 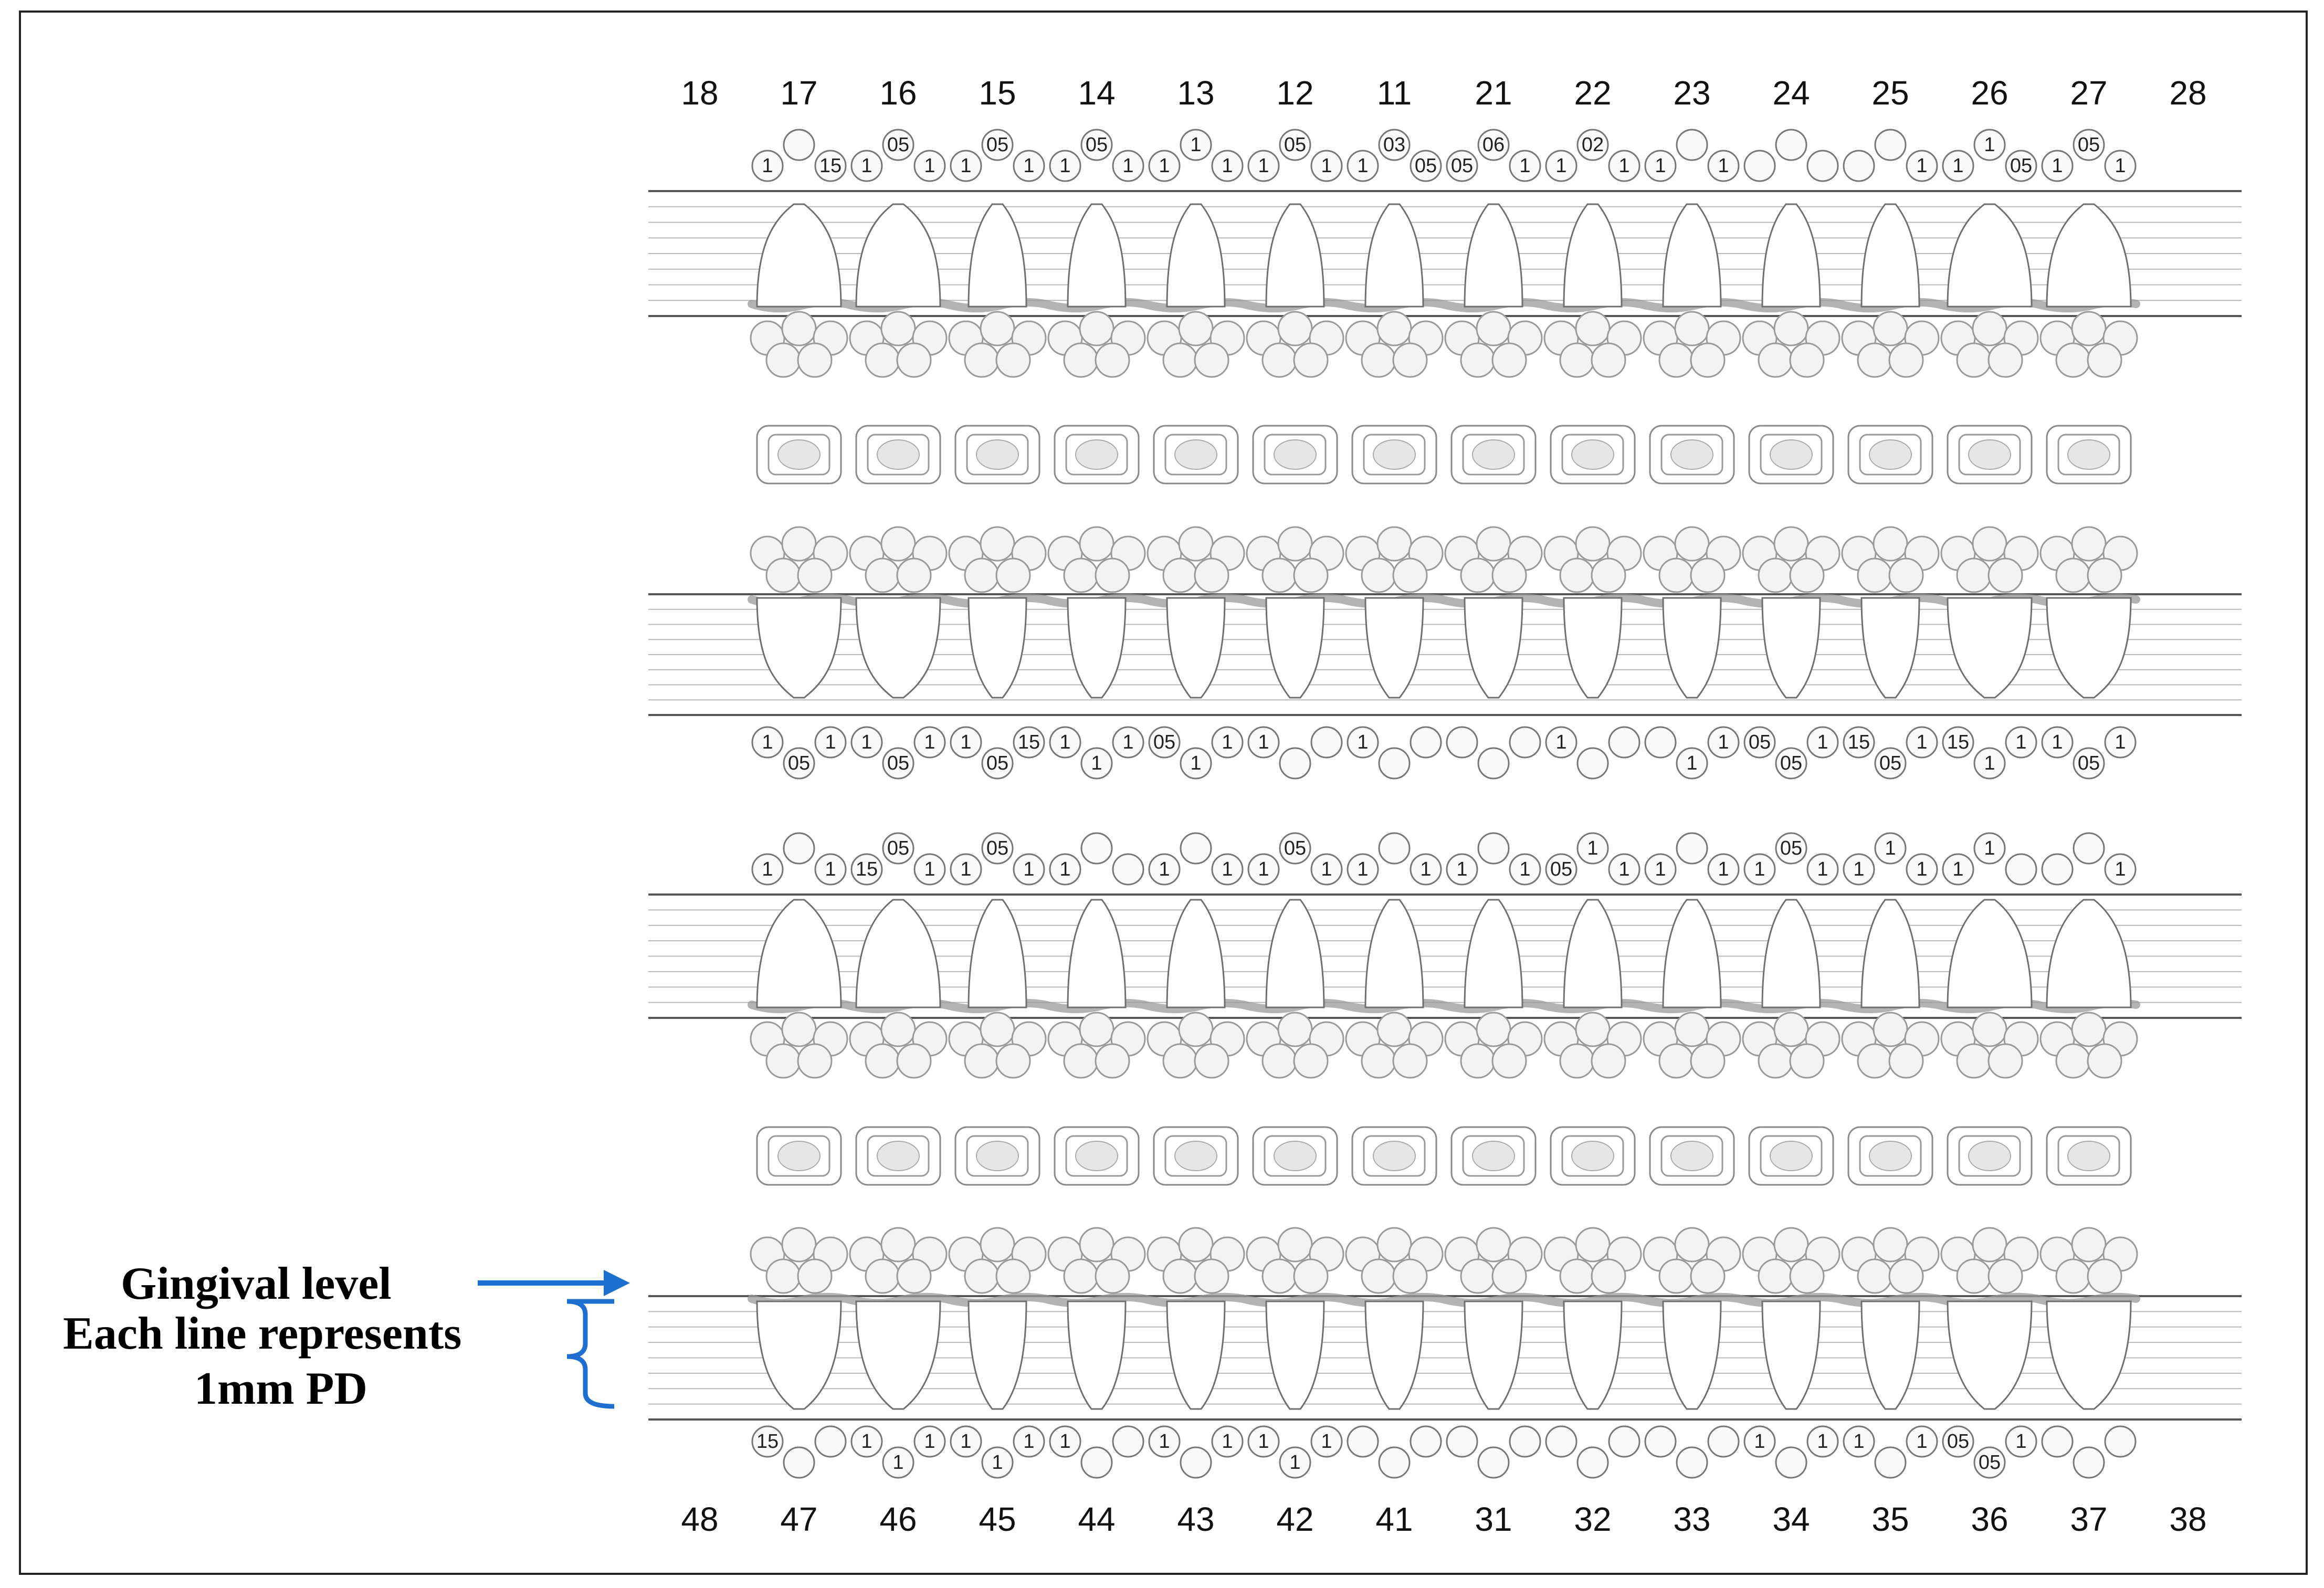 What do you see at coordinates (997, 848) in the screenshot?
I see `lower-lingual-pd-value: 05` at bounding box center [997, 848].